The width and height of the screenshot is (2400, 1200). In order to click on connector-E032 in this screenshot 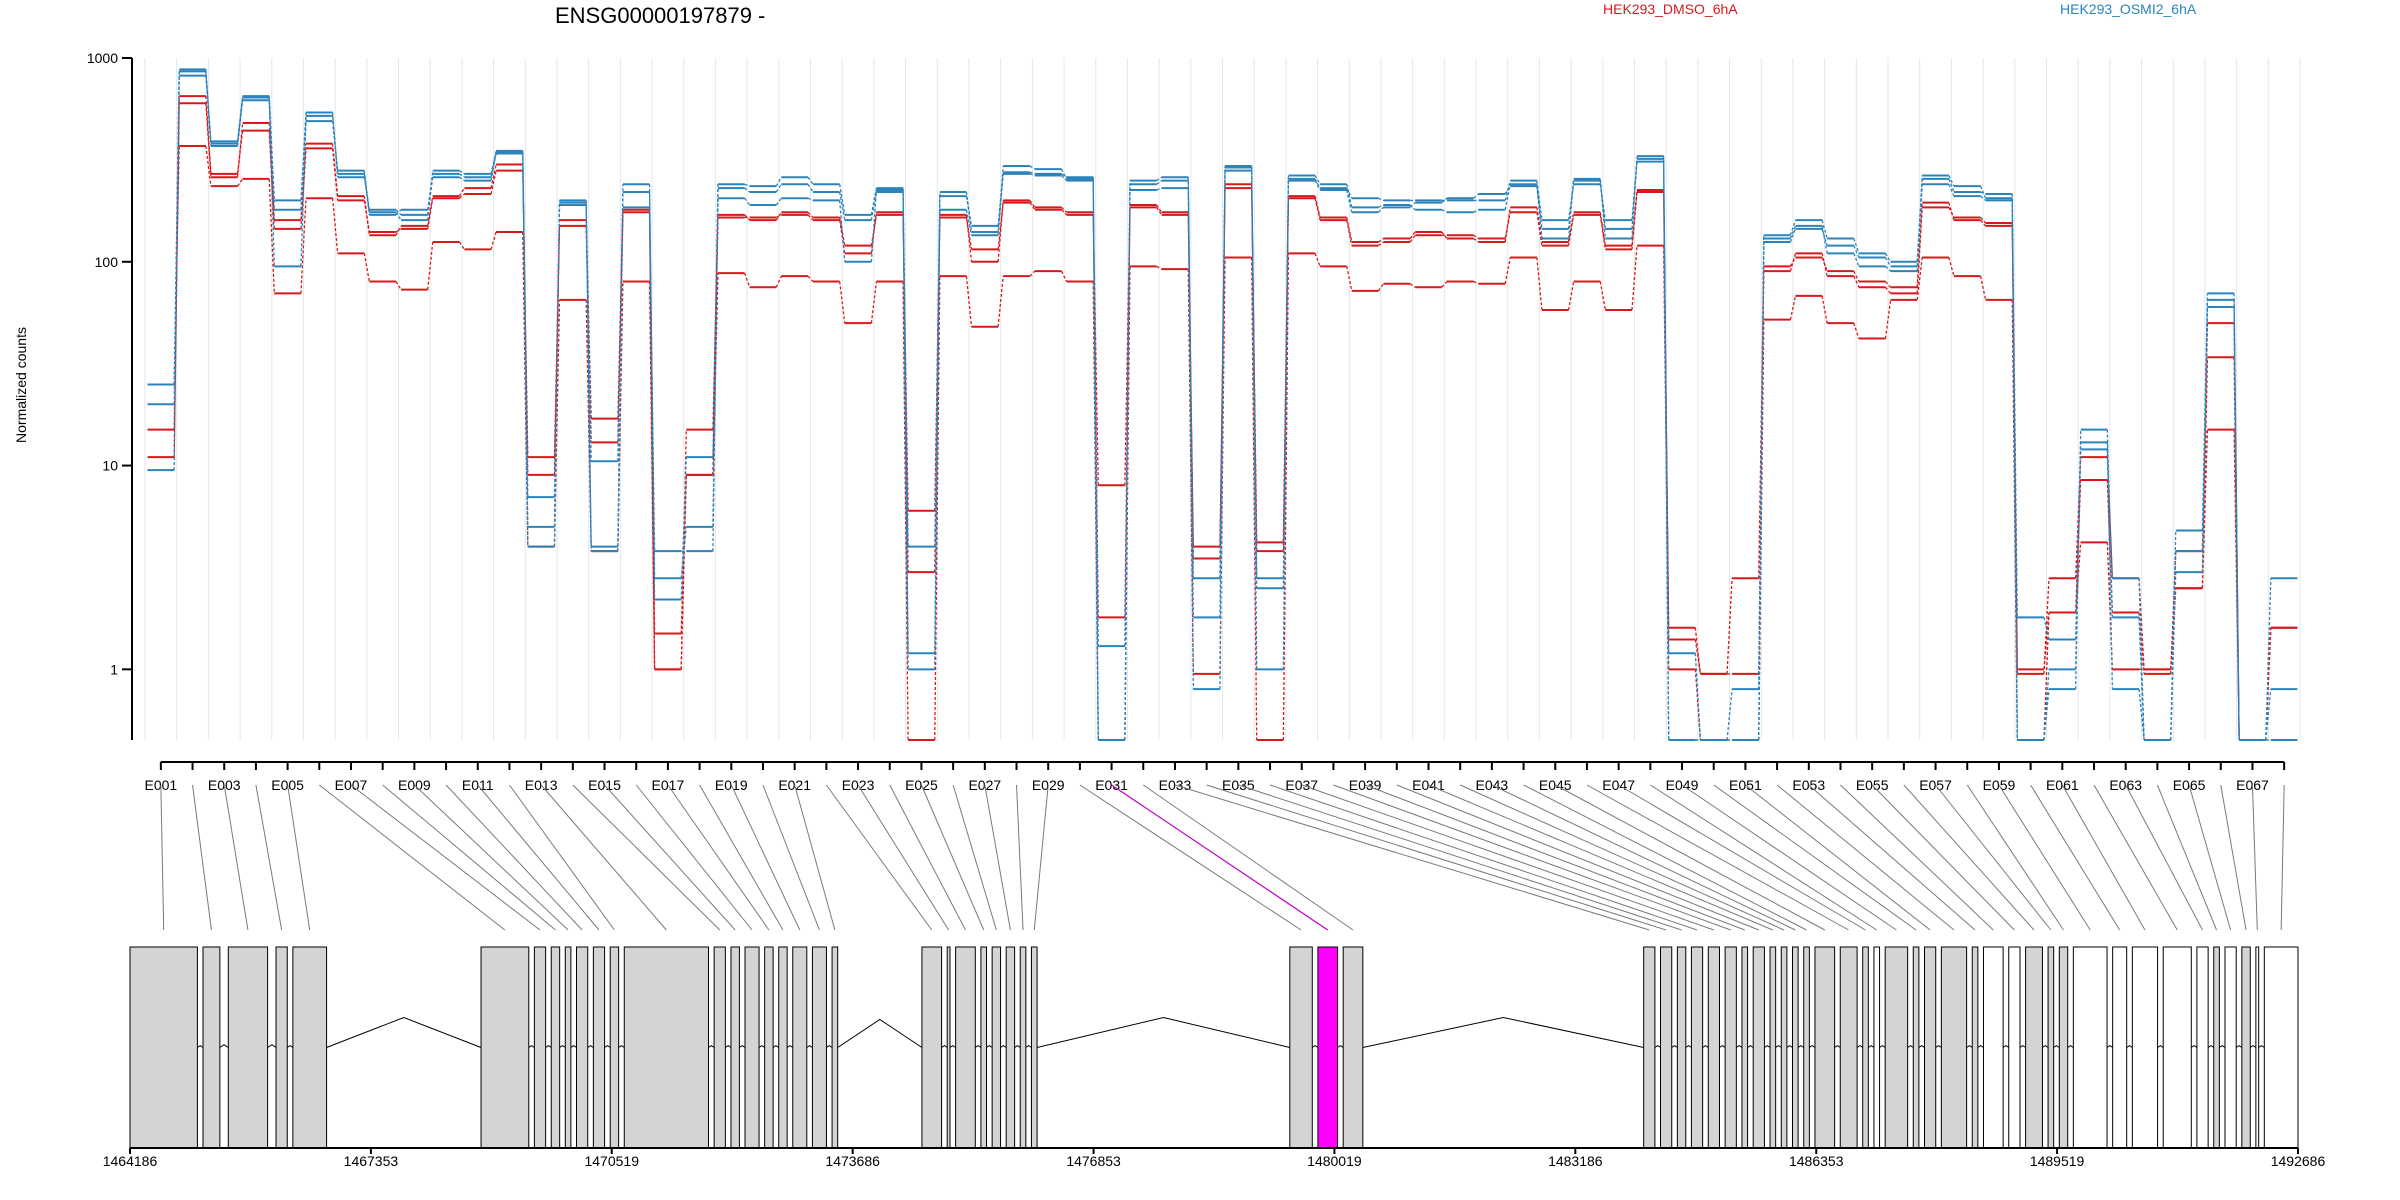, I will do `click(1248, 857)`.